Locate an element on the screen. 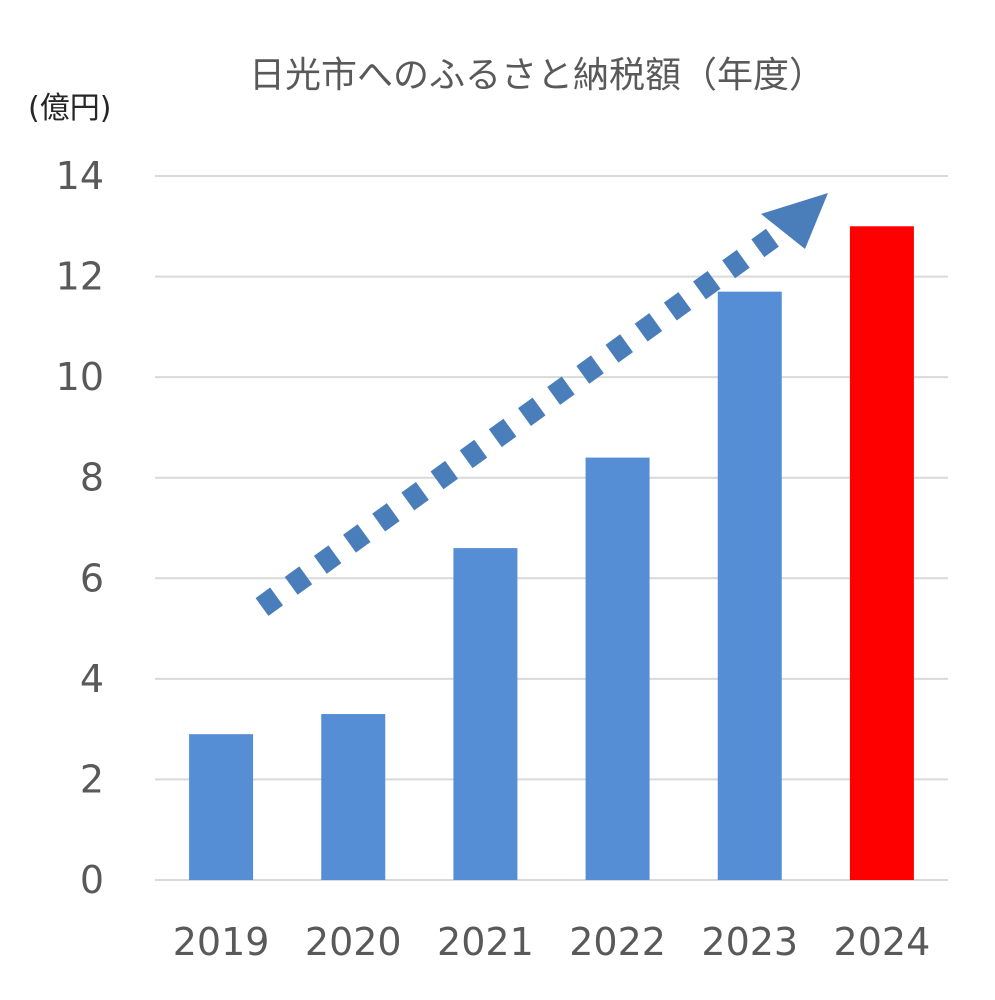  y-tick-label: 6 is located at coordinates (92, 578).